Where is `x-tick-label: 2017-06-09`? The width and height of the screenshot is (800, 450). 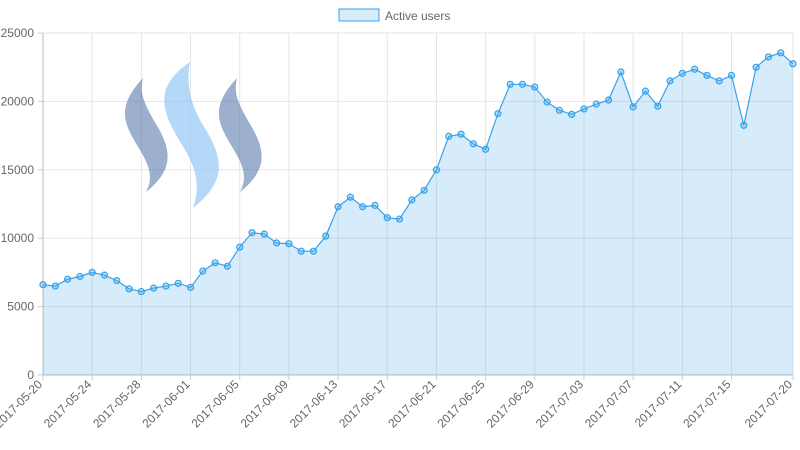
x-tick-label: 2017-06-09 is located at coordinates (265, 404).